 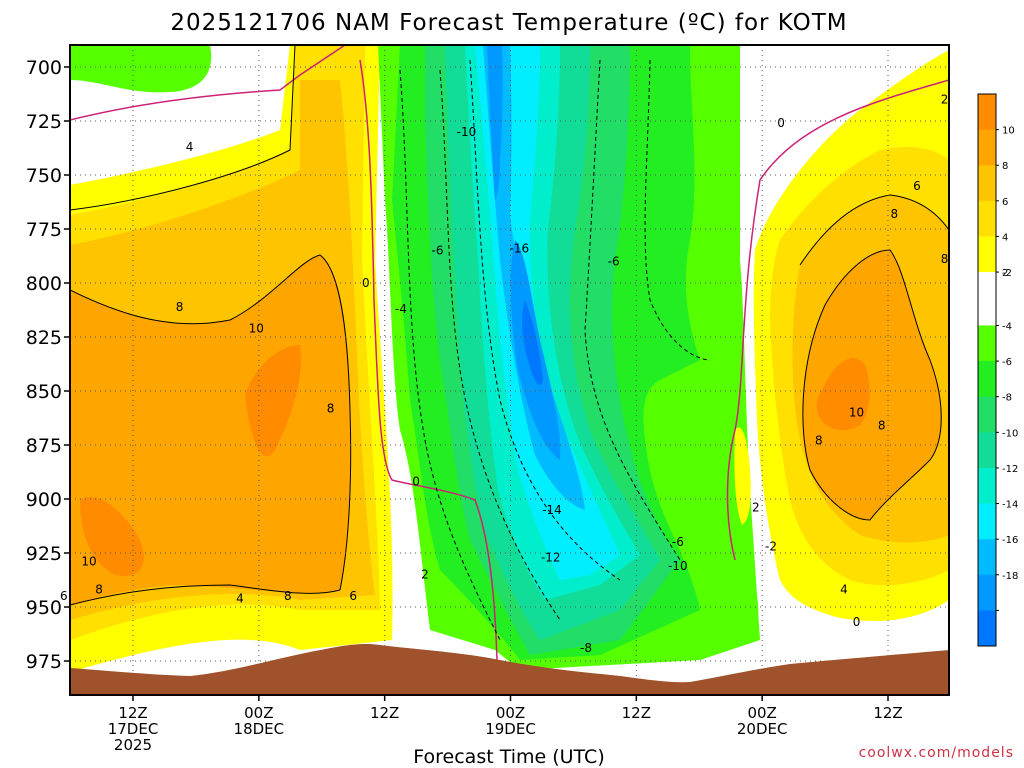 I want to click on contour-zero-left, so click(x=208, y=83).